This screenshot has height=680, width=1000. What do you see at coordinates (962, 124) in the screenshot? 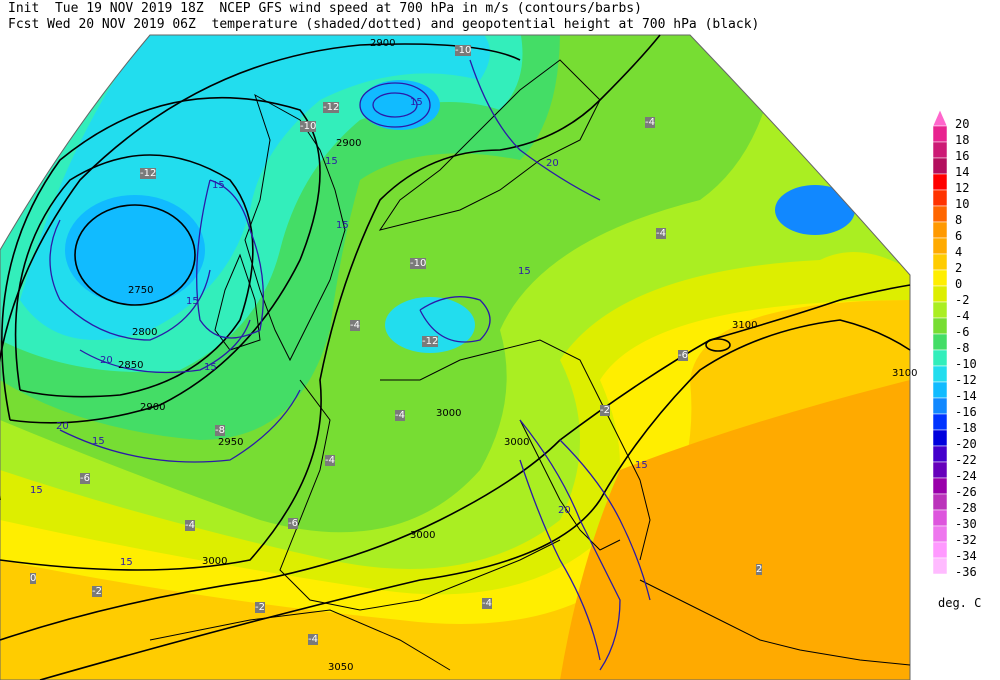
I see `colorbar-tick-label: 20` at bounding box center [962, 124].